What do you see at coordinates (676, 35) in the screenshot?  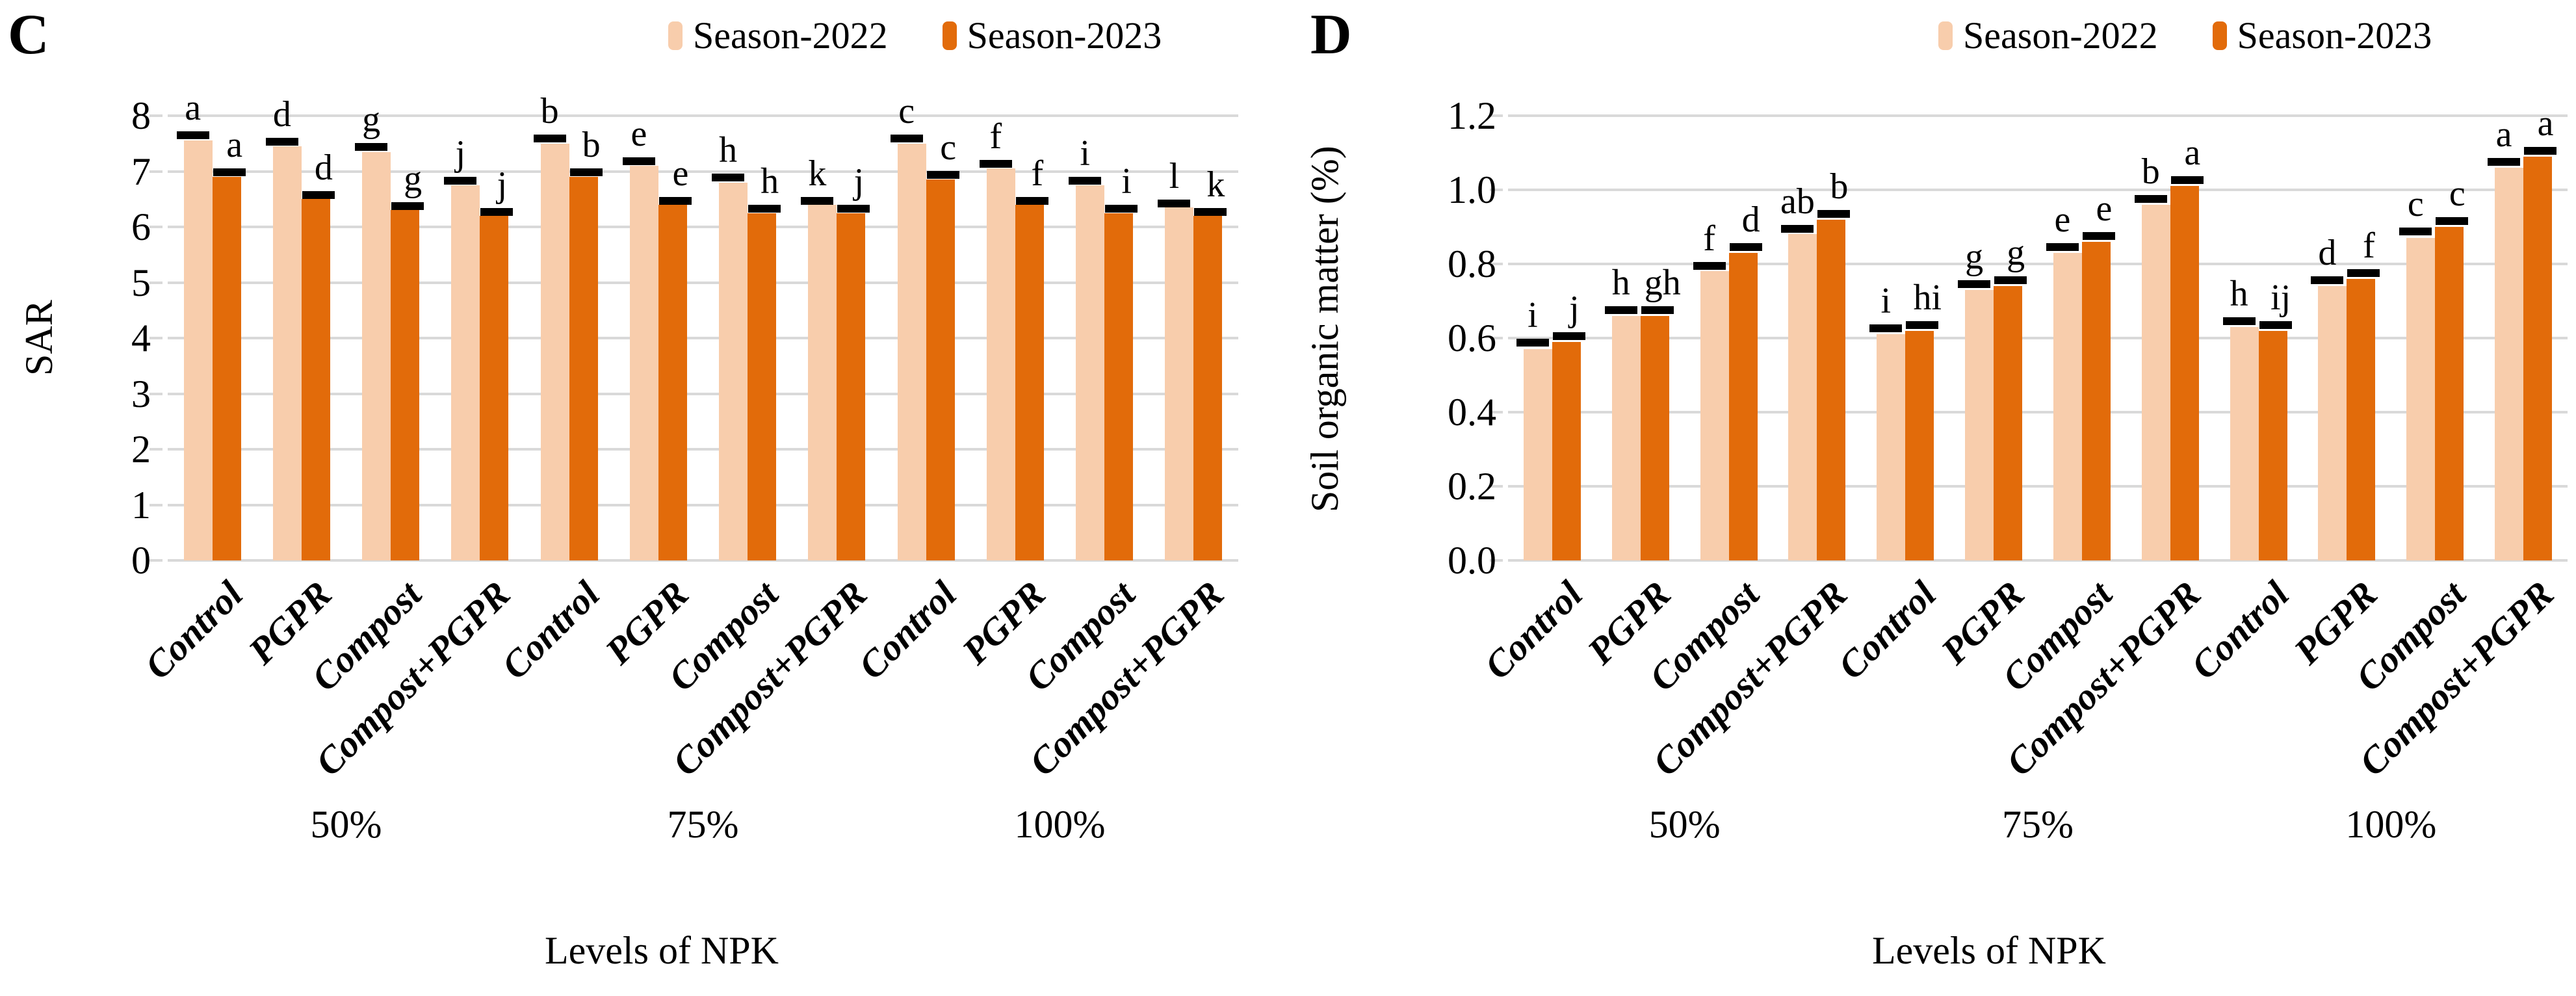 I see `legend-swatch-season-2022` at bounding box center [676, 35].